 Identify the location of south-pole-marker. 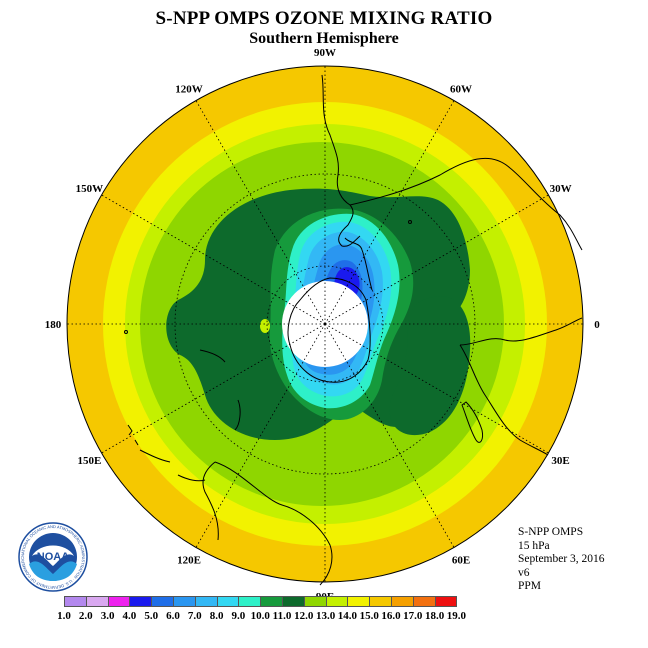
(325, 324).